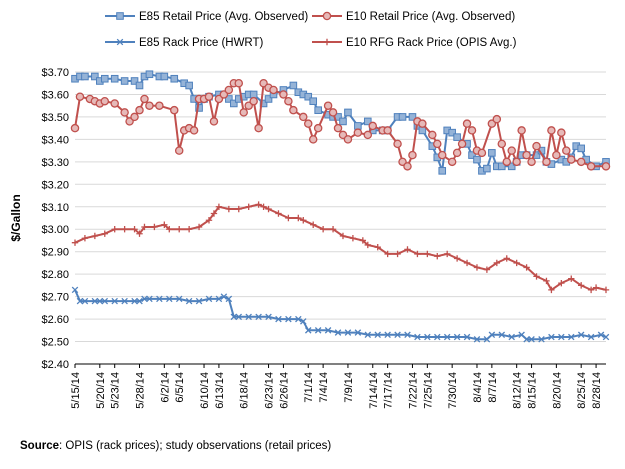 The width and height of the screenshot is (625, 469). I want to click on x-tick-label: 8/15/14, so click(533, 390).